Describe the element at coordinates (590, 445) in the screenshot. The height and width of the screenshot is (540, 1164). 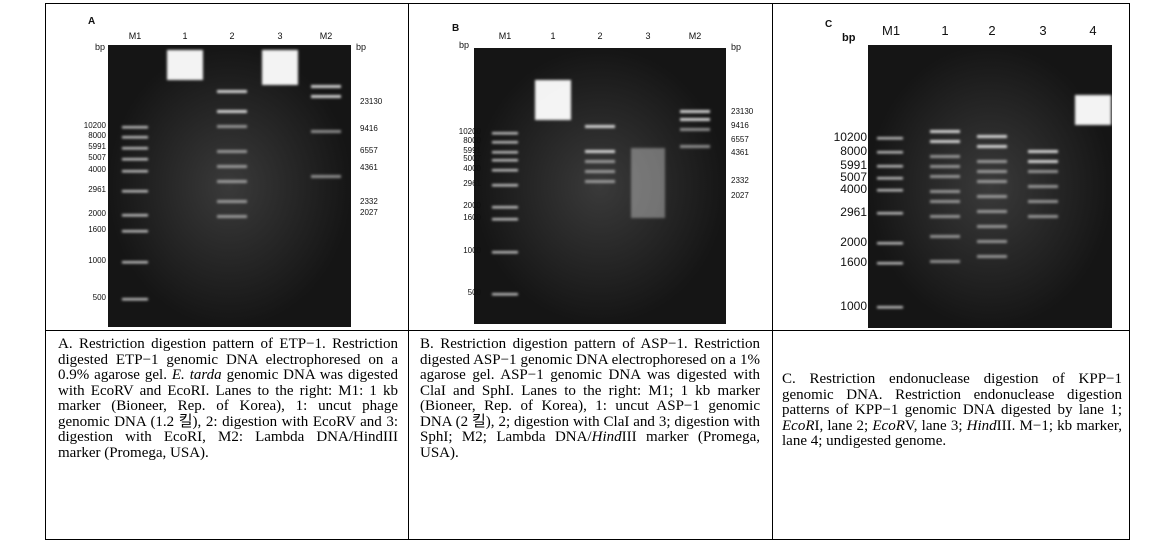
I see `caption-text: III marker (Promega, USA).` at that location.